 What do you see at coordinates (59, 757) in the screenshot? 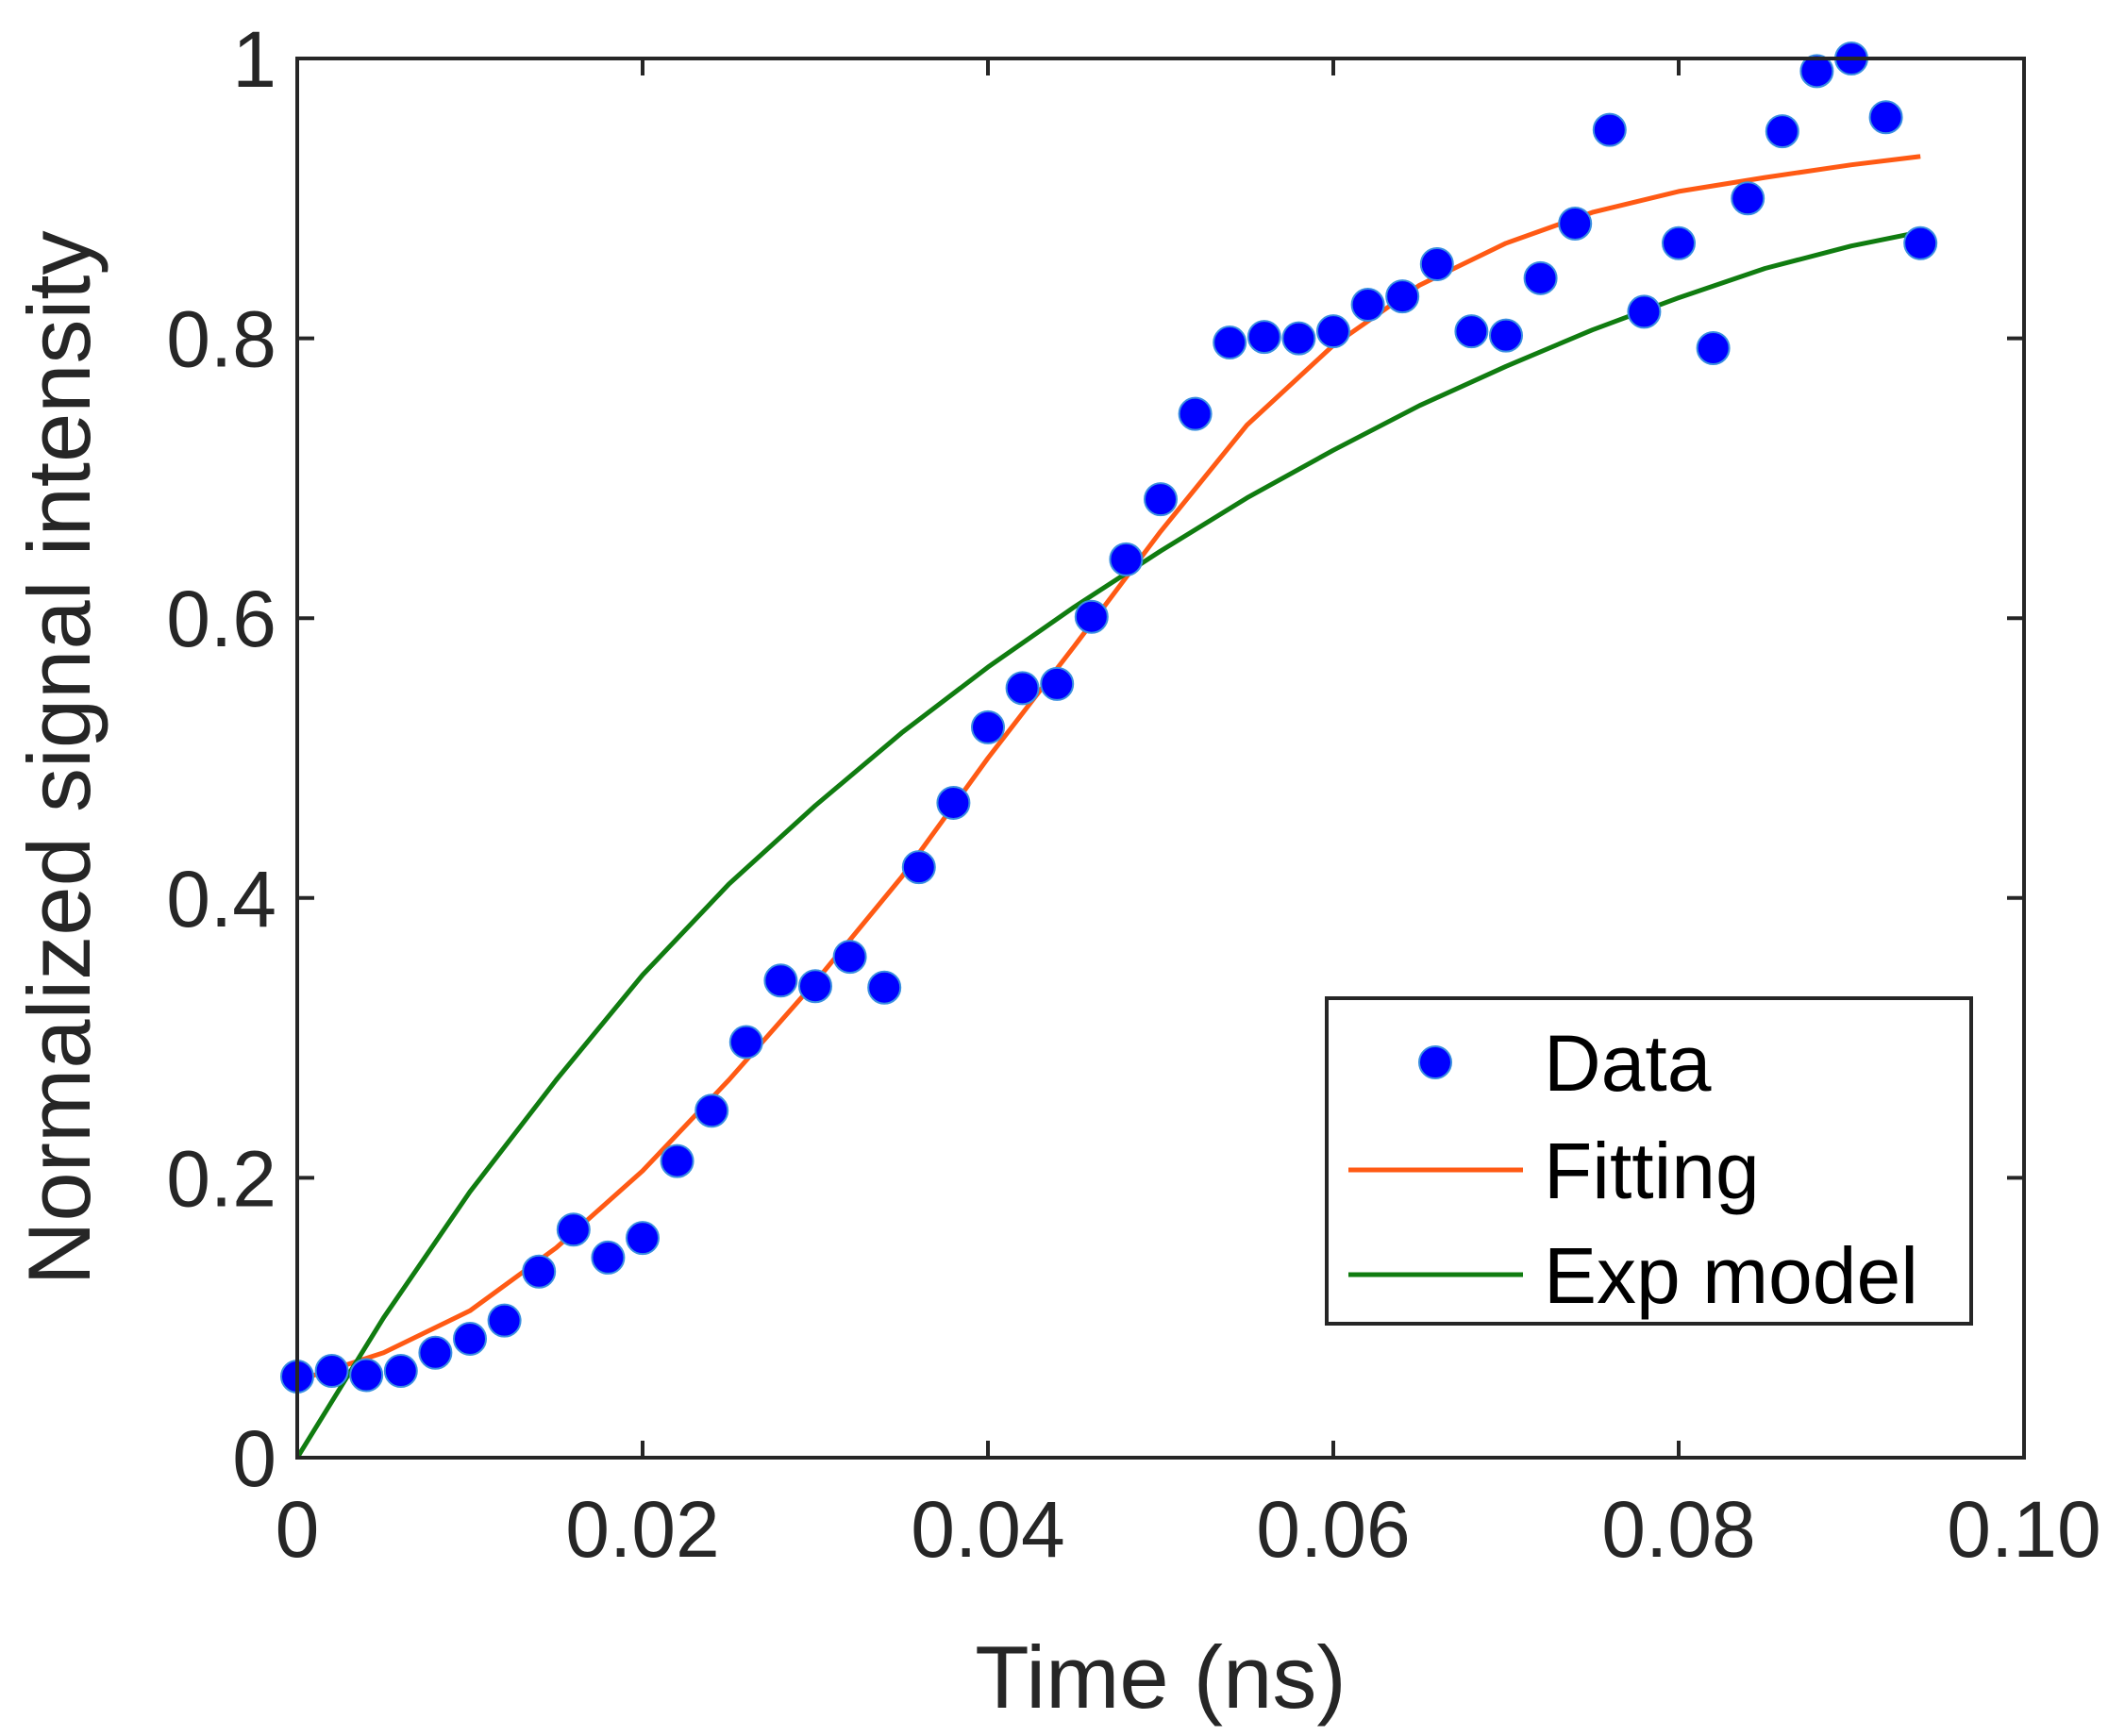
I see `y-axis-label: Normalized signal intensity` at bounding box center [59, 757].